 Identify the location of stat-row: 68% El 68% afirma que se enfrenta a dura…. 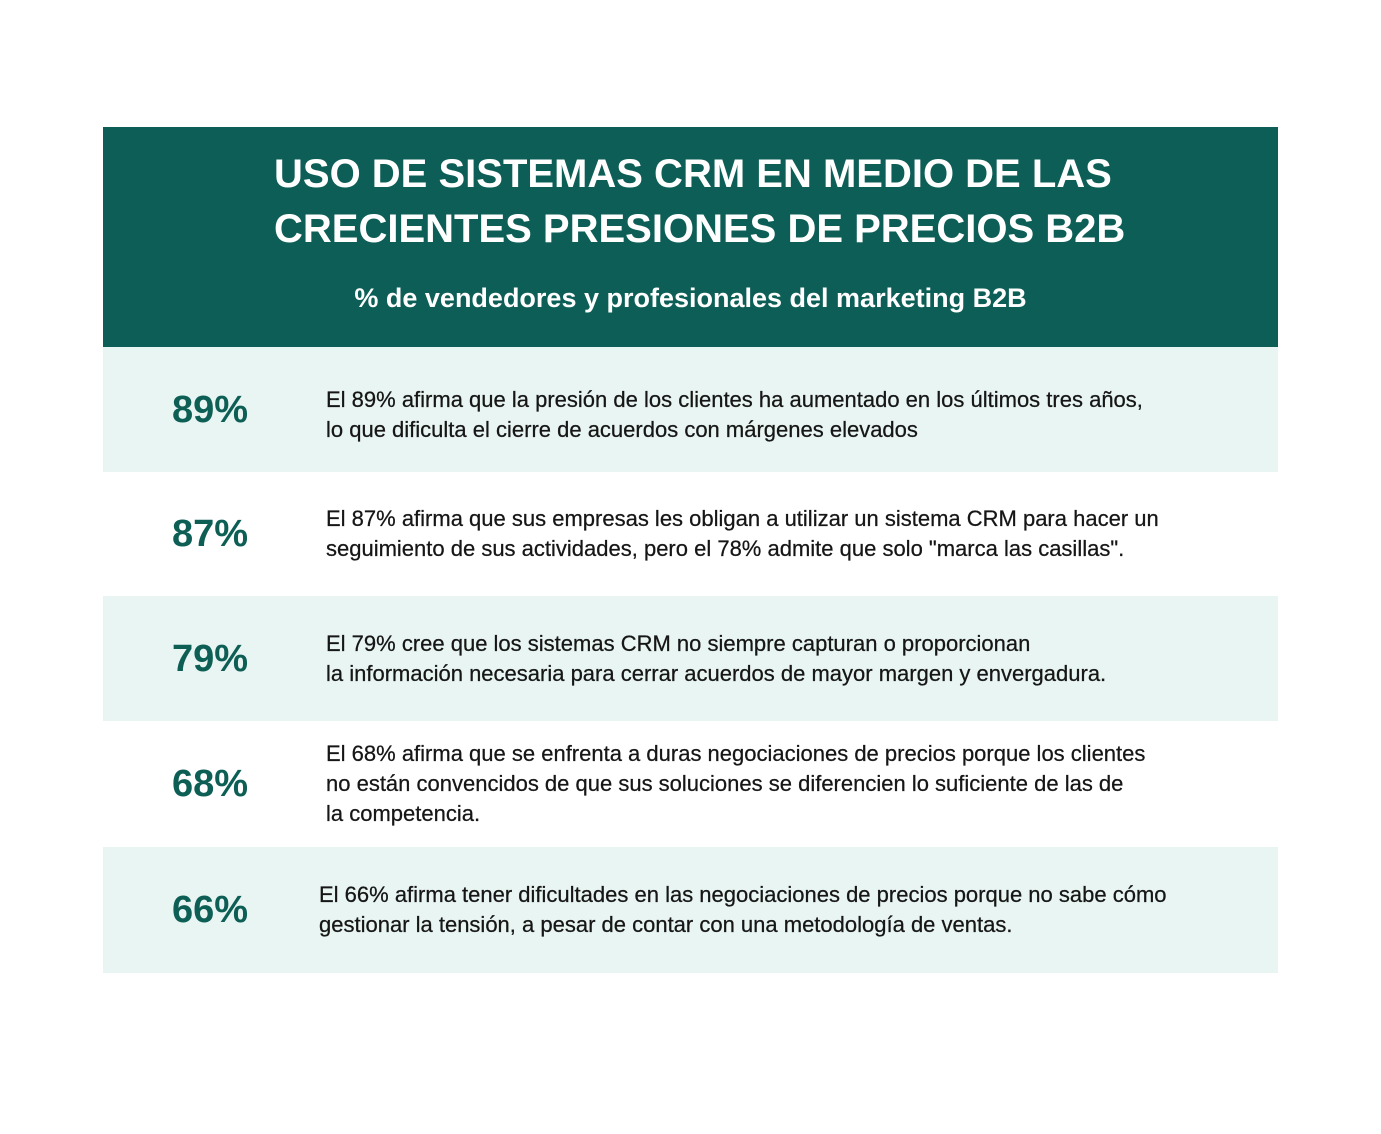
(690, 784).